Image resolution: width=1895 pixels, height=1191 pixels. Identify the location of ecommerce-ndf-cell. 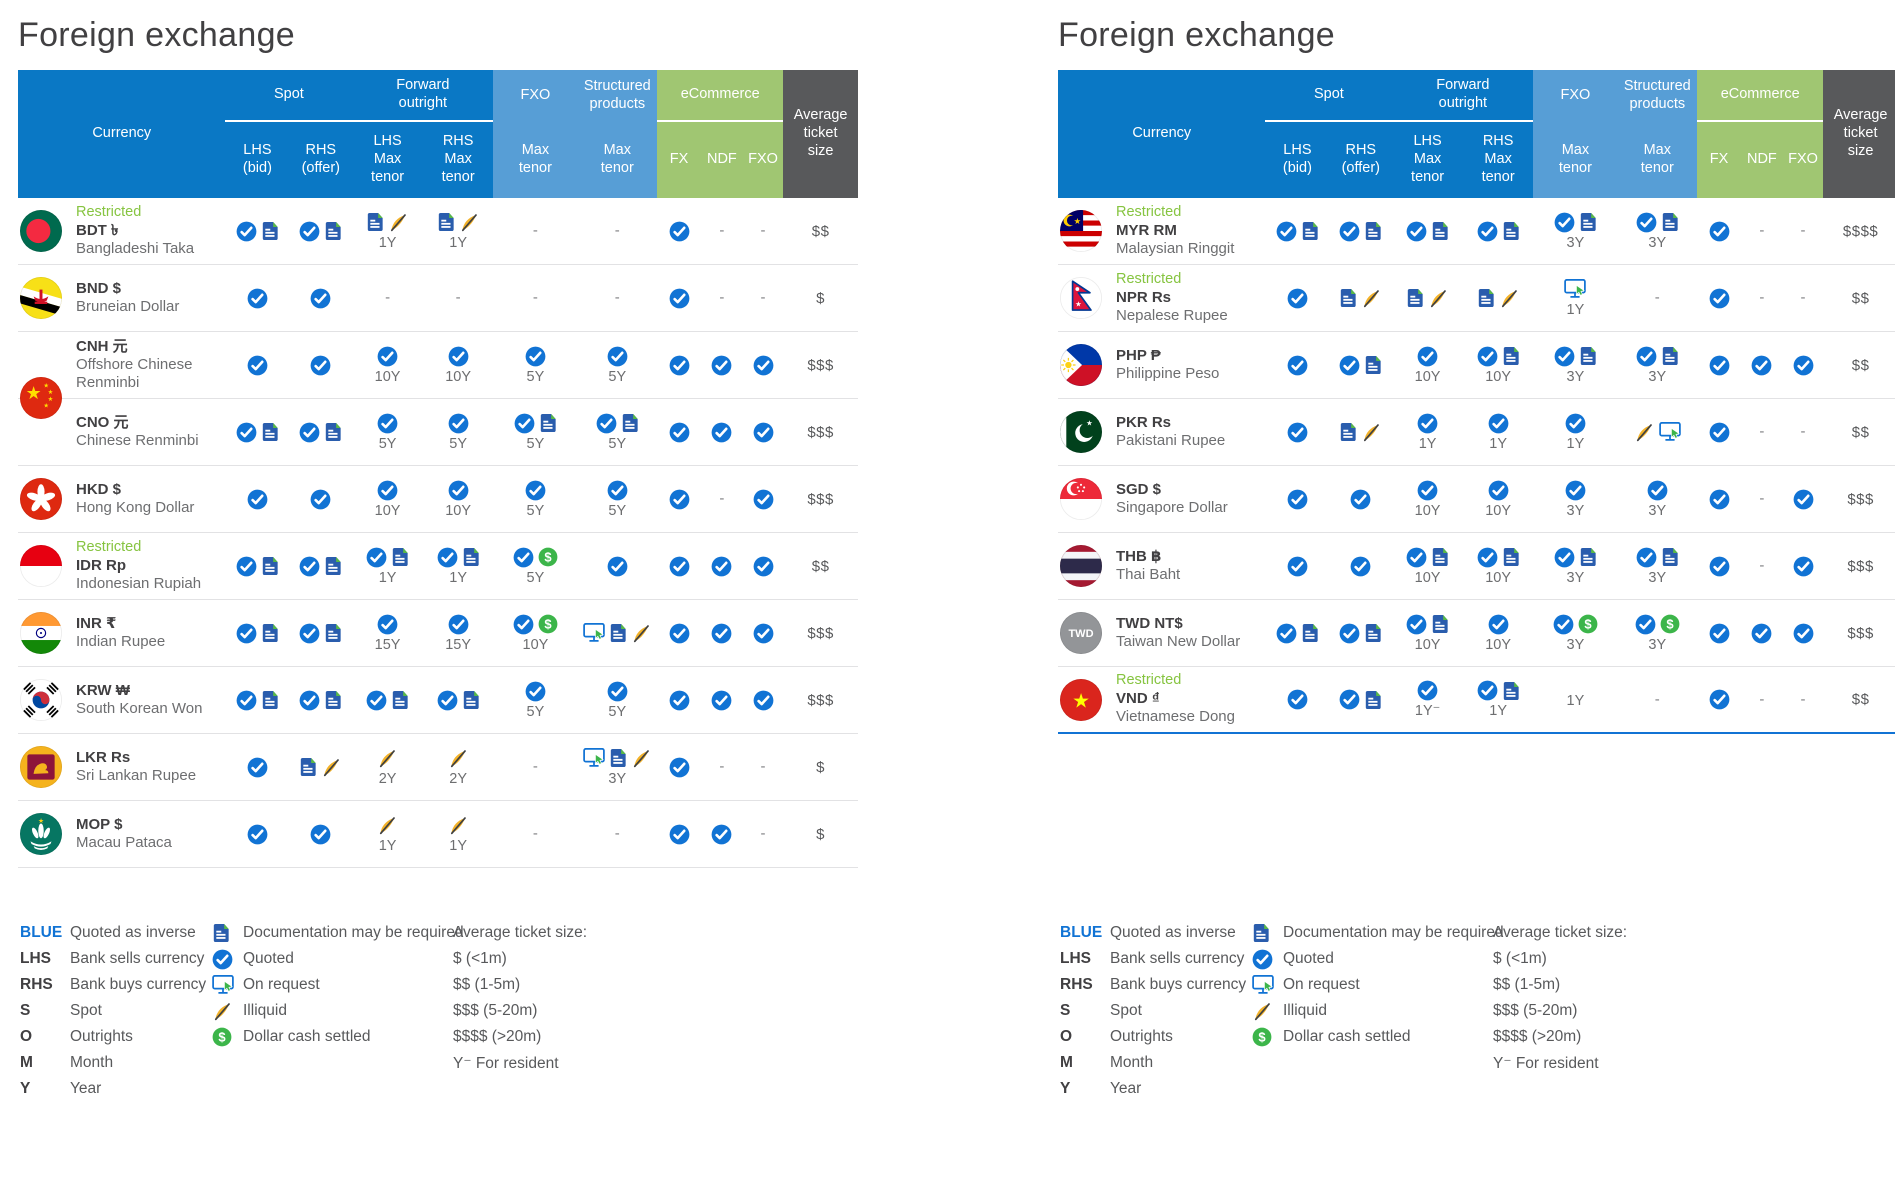
(721, 365).